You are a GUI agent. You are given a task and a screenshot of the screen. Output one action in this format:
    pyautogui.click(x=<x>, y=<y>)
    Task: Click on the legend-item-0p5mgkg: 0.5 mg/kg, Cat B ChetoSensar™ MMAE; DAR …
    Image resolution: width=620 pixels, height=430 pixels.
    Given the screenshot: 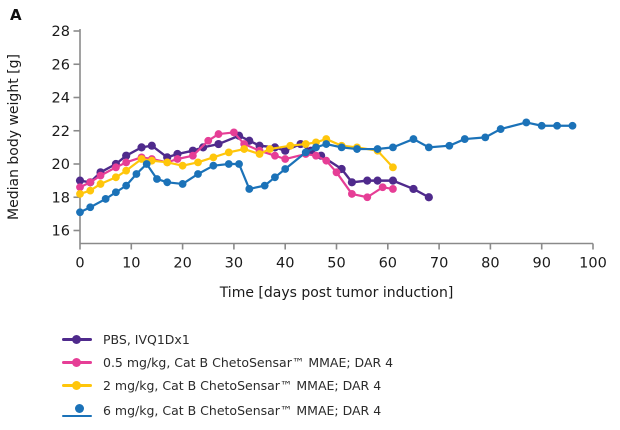 What is the action you would take?
    pyautogui.click(x=227, y=362)
    